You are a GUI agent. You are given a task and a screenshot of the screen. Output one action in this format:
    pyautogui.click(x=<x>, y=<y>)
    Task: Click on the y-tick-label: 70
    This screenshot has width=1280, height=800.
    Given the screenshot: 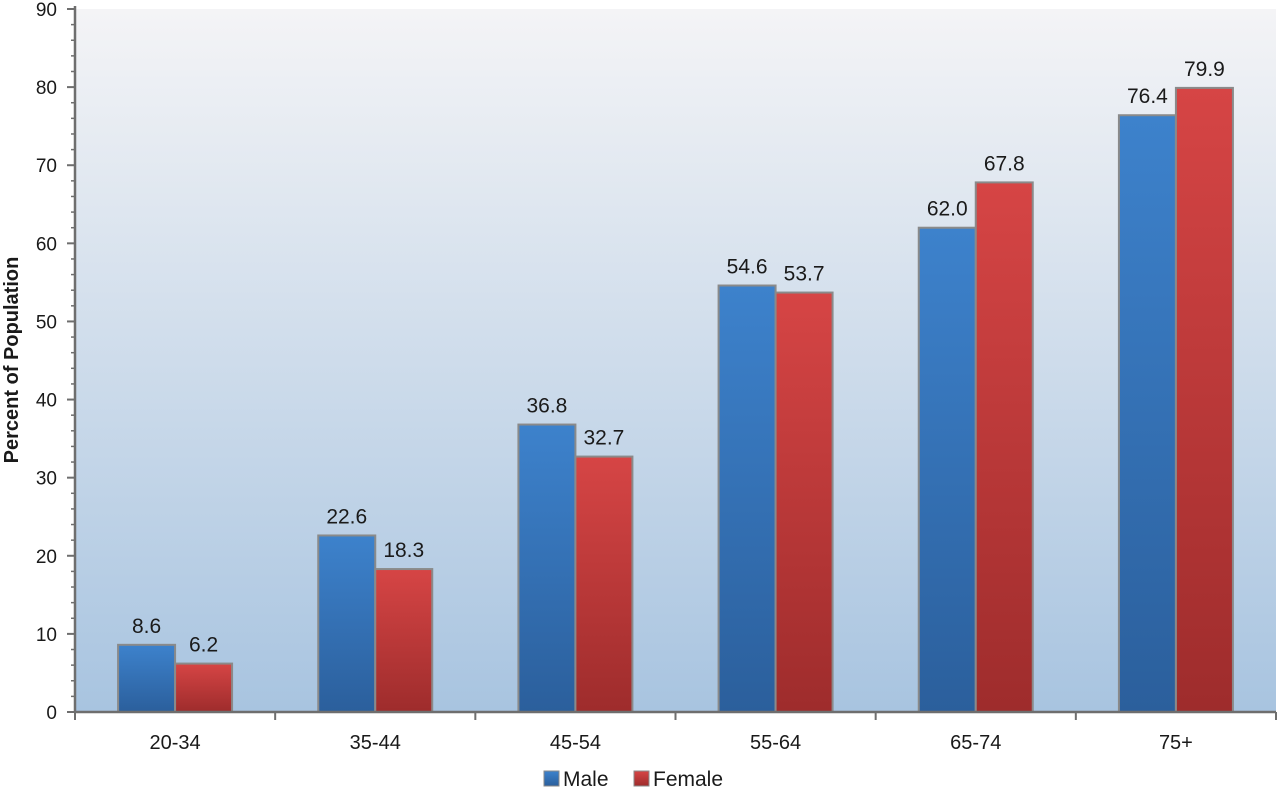 What is the action you would take?
    pyautogui.click(x=46, y=166)
    